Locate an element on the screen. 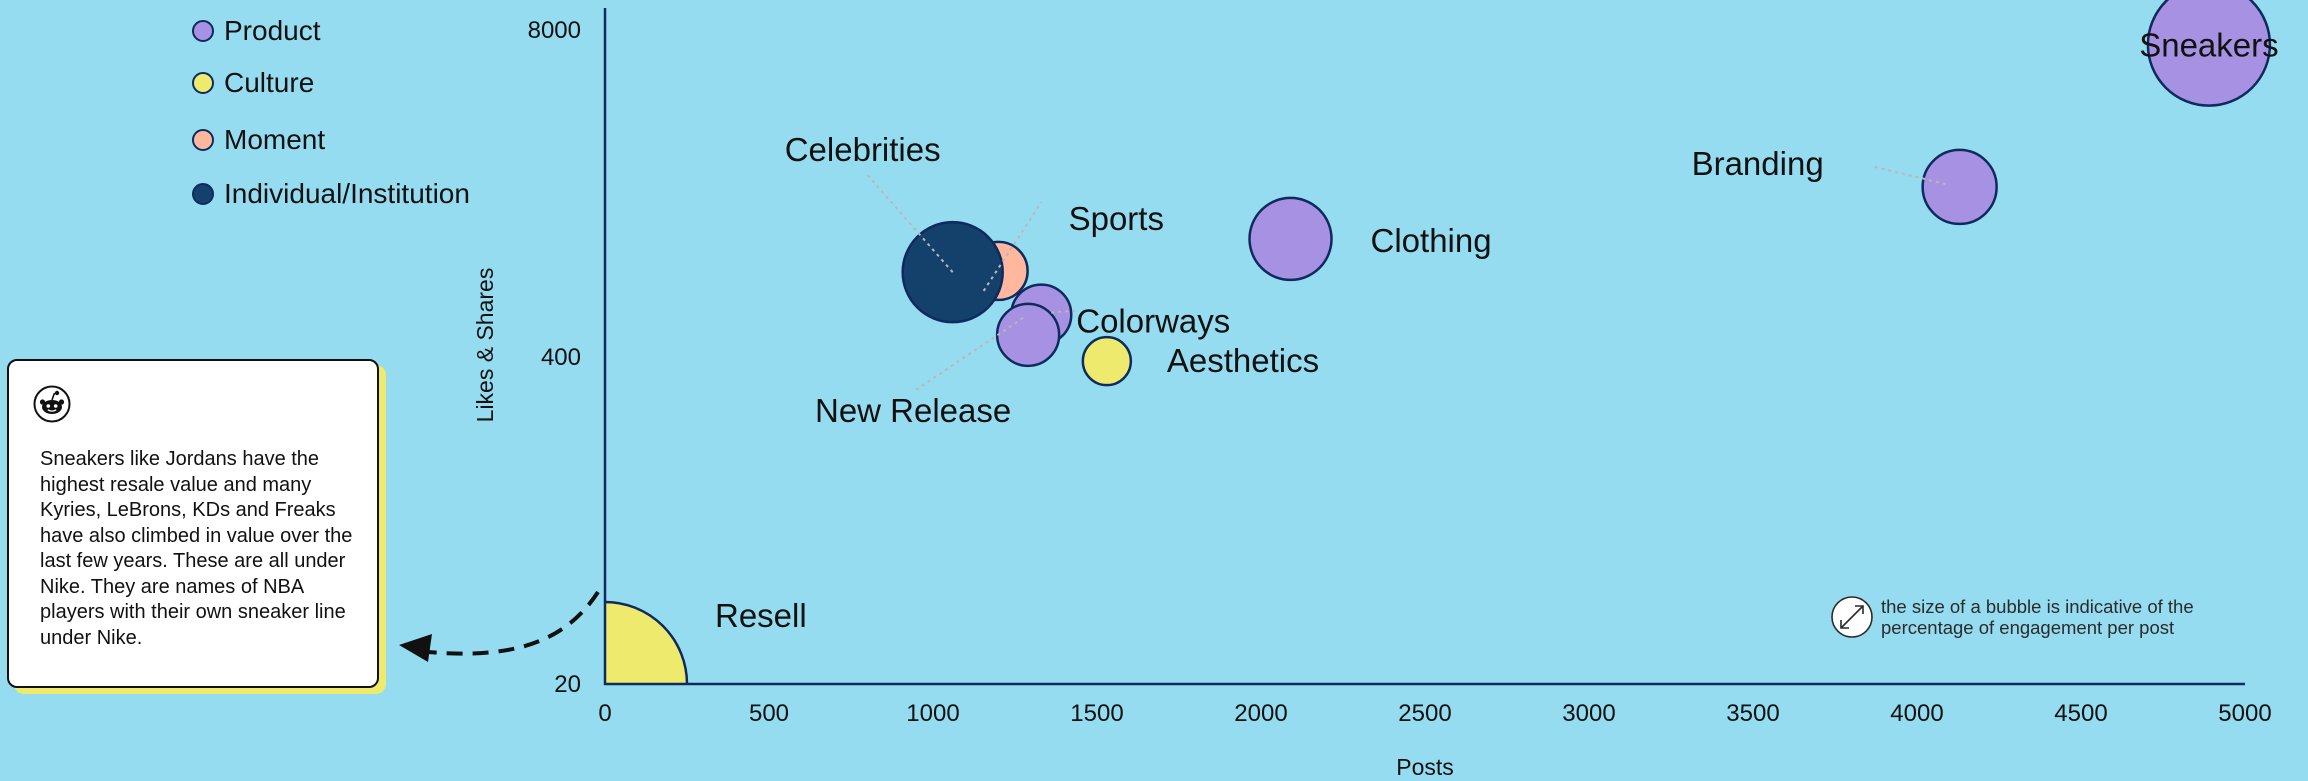 The width and height of the screenshot is (2308, 781). x-tick-label: 4500 is located at coordinates (2080, 713).